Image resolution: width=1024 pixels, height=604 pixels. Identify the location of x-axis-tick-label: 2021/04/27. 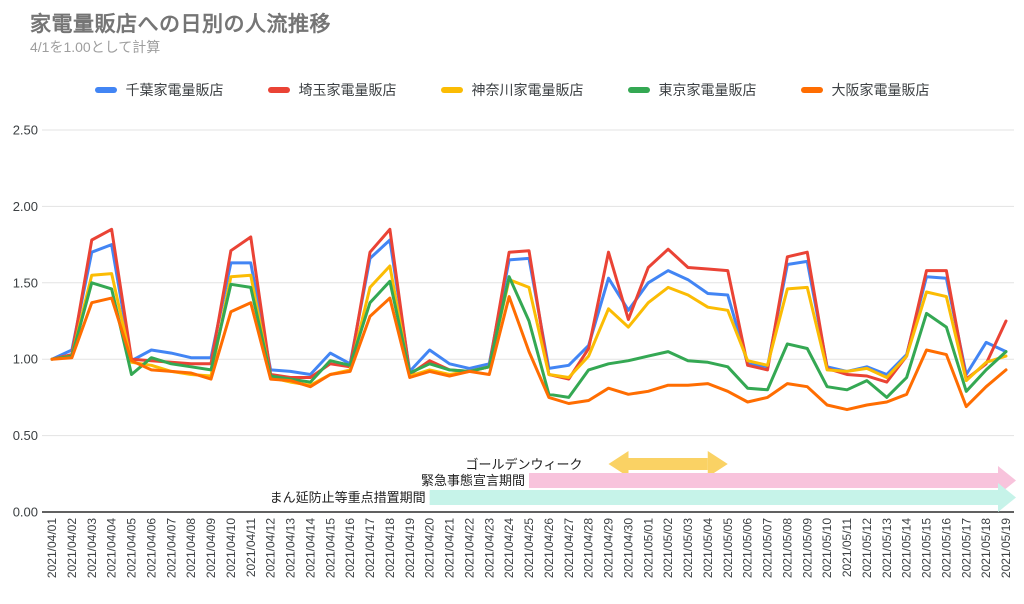
(569, 548).